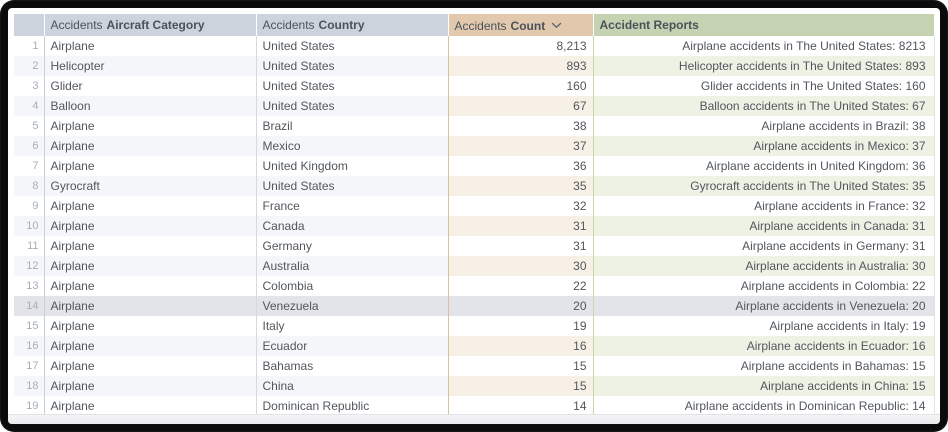 The width and height of the screenshot is (948, 432). What do you see at coordinates (764, 266) in the screenshot?
I see `cell-accident-report: Airplane accidents in Australia: 30` at bounding box center [764, 266].